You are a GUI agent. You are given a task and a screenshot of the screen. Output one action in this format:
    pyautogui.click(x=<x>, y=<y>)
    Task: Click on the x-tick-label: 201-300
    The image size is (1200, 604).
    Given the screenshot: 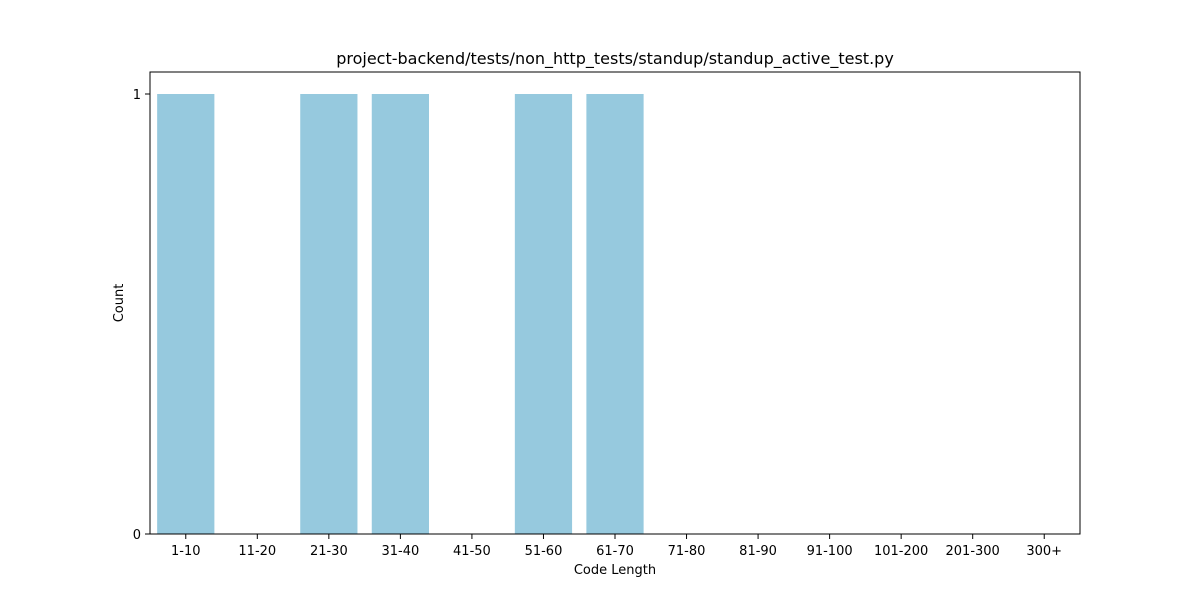 What is the action you would take?
    pyautogui.click(x=973, y=551)
    